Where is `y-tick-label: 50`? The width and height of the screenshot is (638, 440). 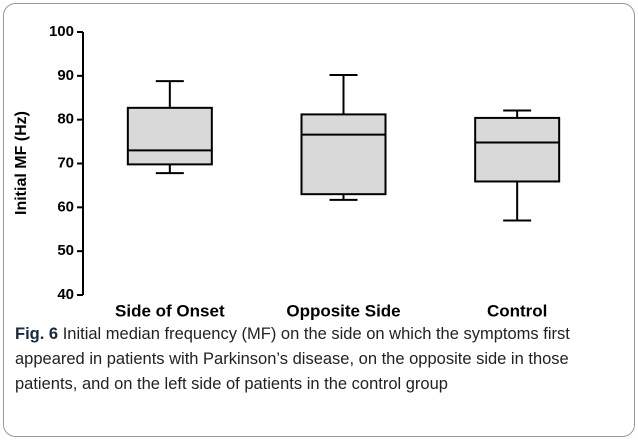 y-tick-label: 50 is located at coordinates (65, 250).